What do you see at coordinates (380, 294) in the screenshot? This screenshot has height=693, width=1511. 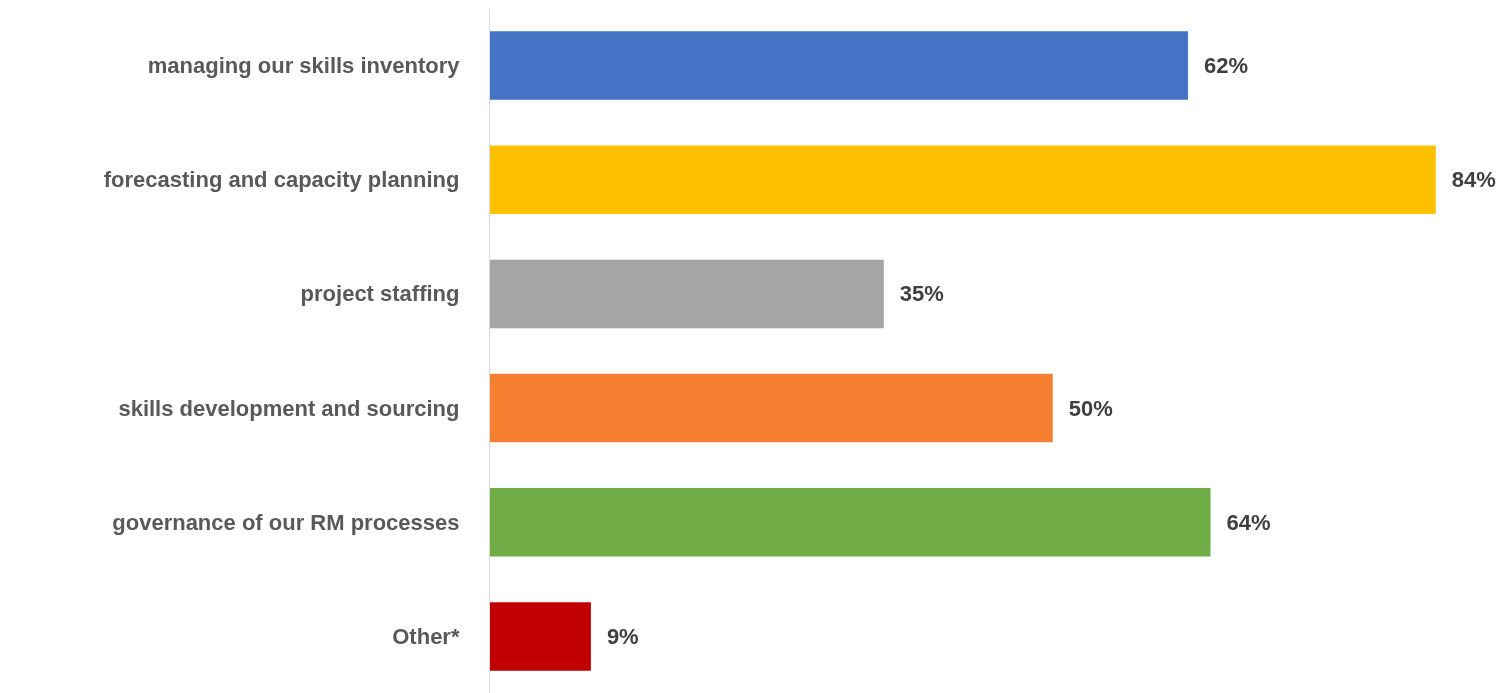 I see `y-tick-label: project staffing` at bounding box center [380, 294].